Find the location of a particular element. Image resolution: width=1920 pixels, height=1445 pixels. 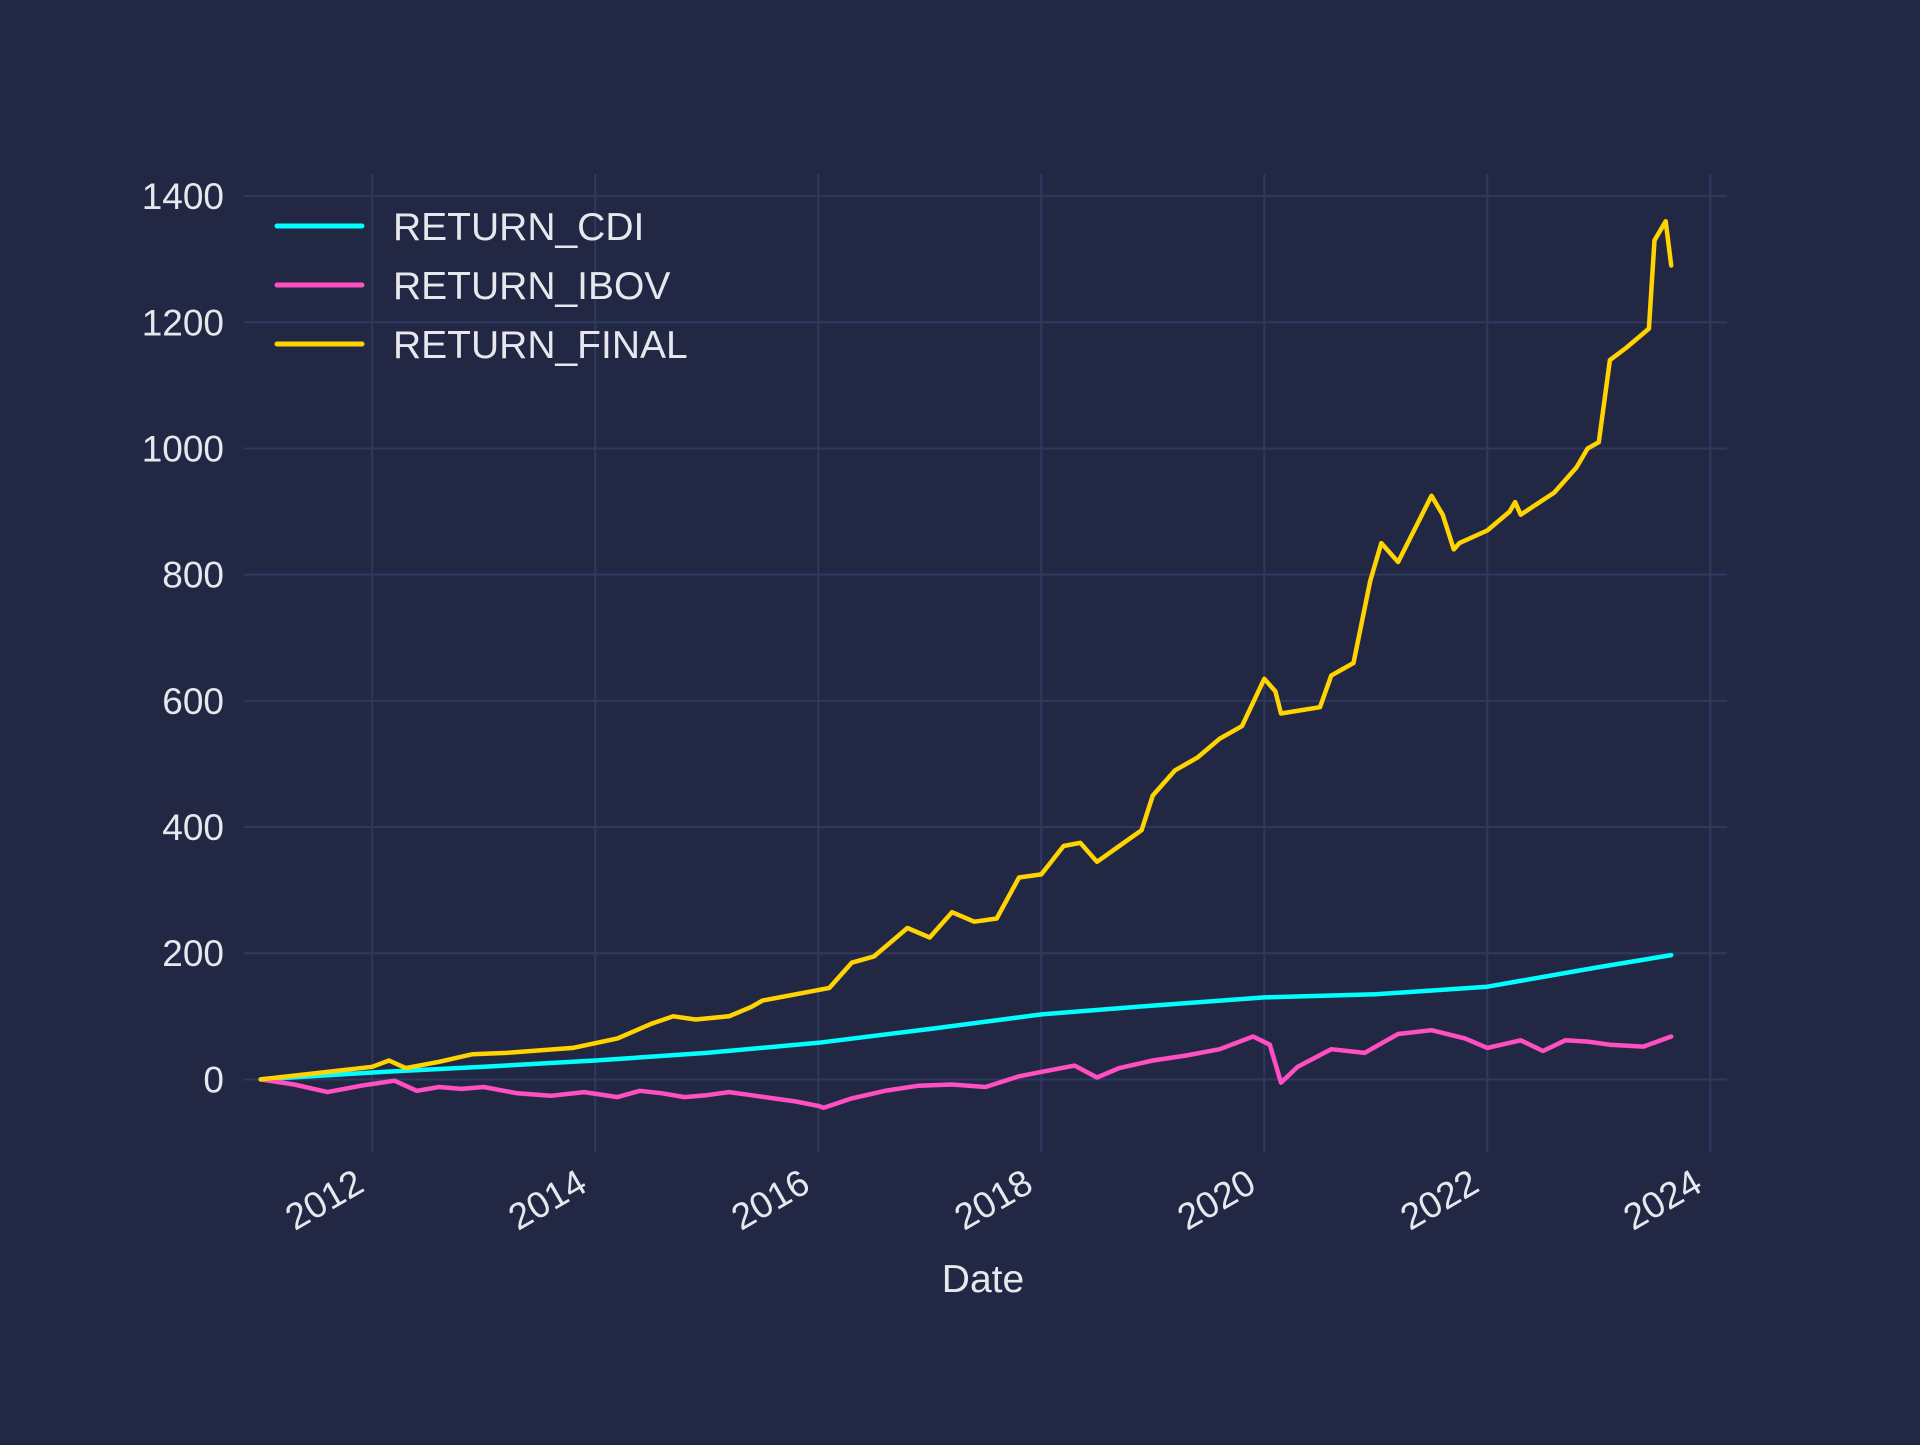

legend: RETURN_CDI RETURN_IBOV RETURN_FINAL is located at coordinates (481, 286).